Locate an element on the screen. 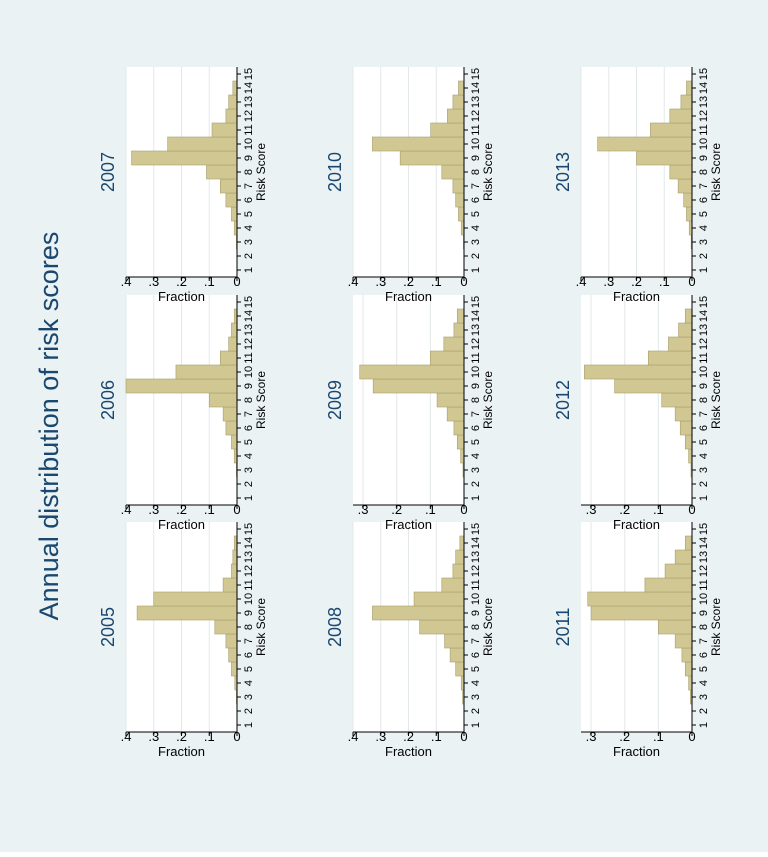 This screenshot has height=857, width=768. x-tick-label: 14 is located at coordinates (249, 88).